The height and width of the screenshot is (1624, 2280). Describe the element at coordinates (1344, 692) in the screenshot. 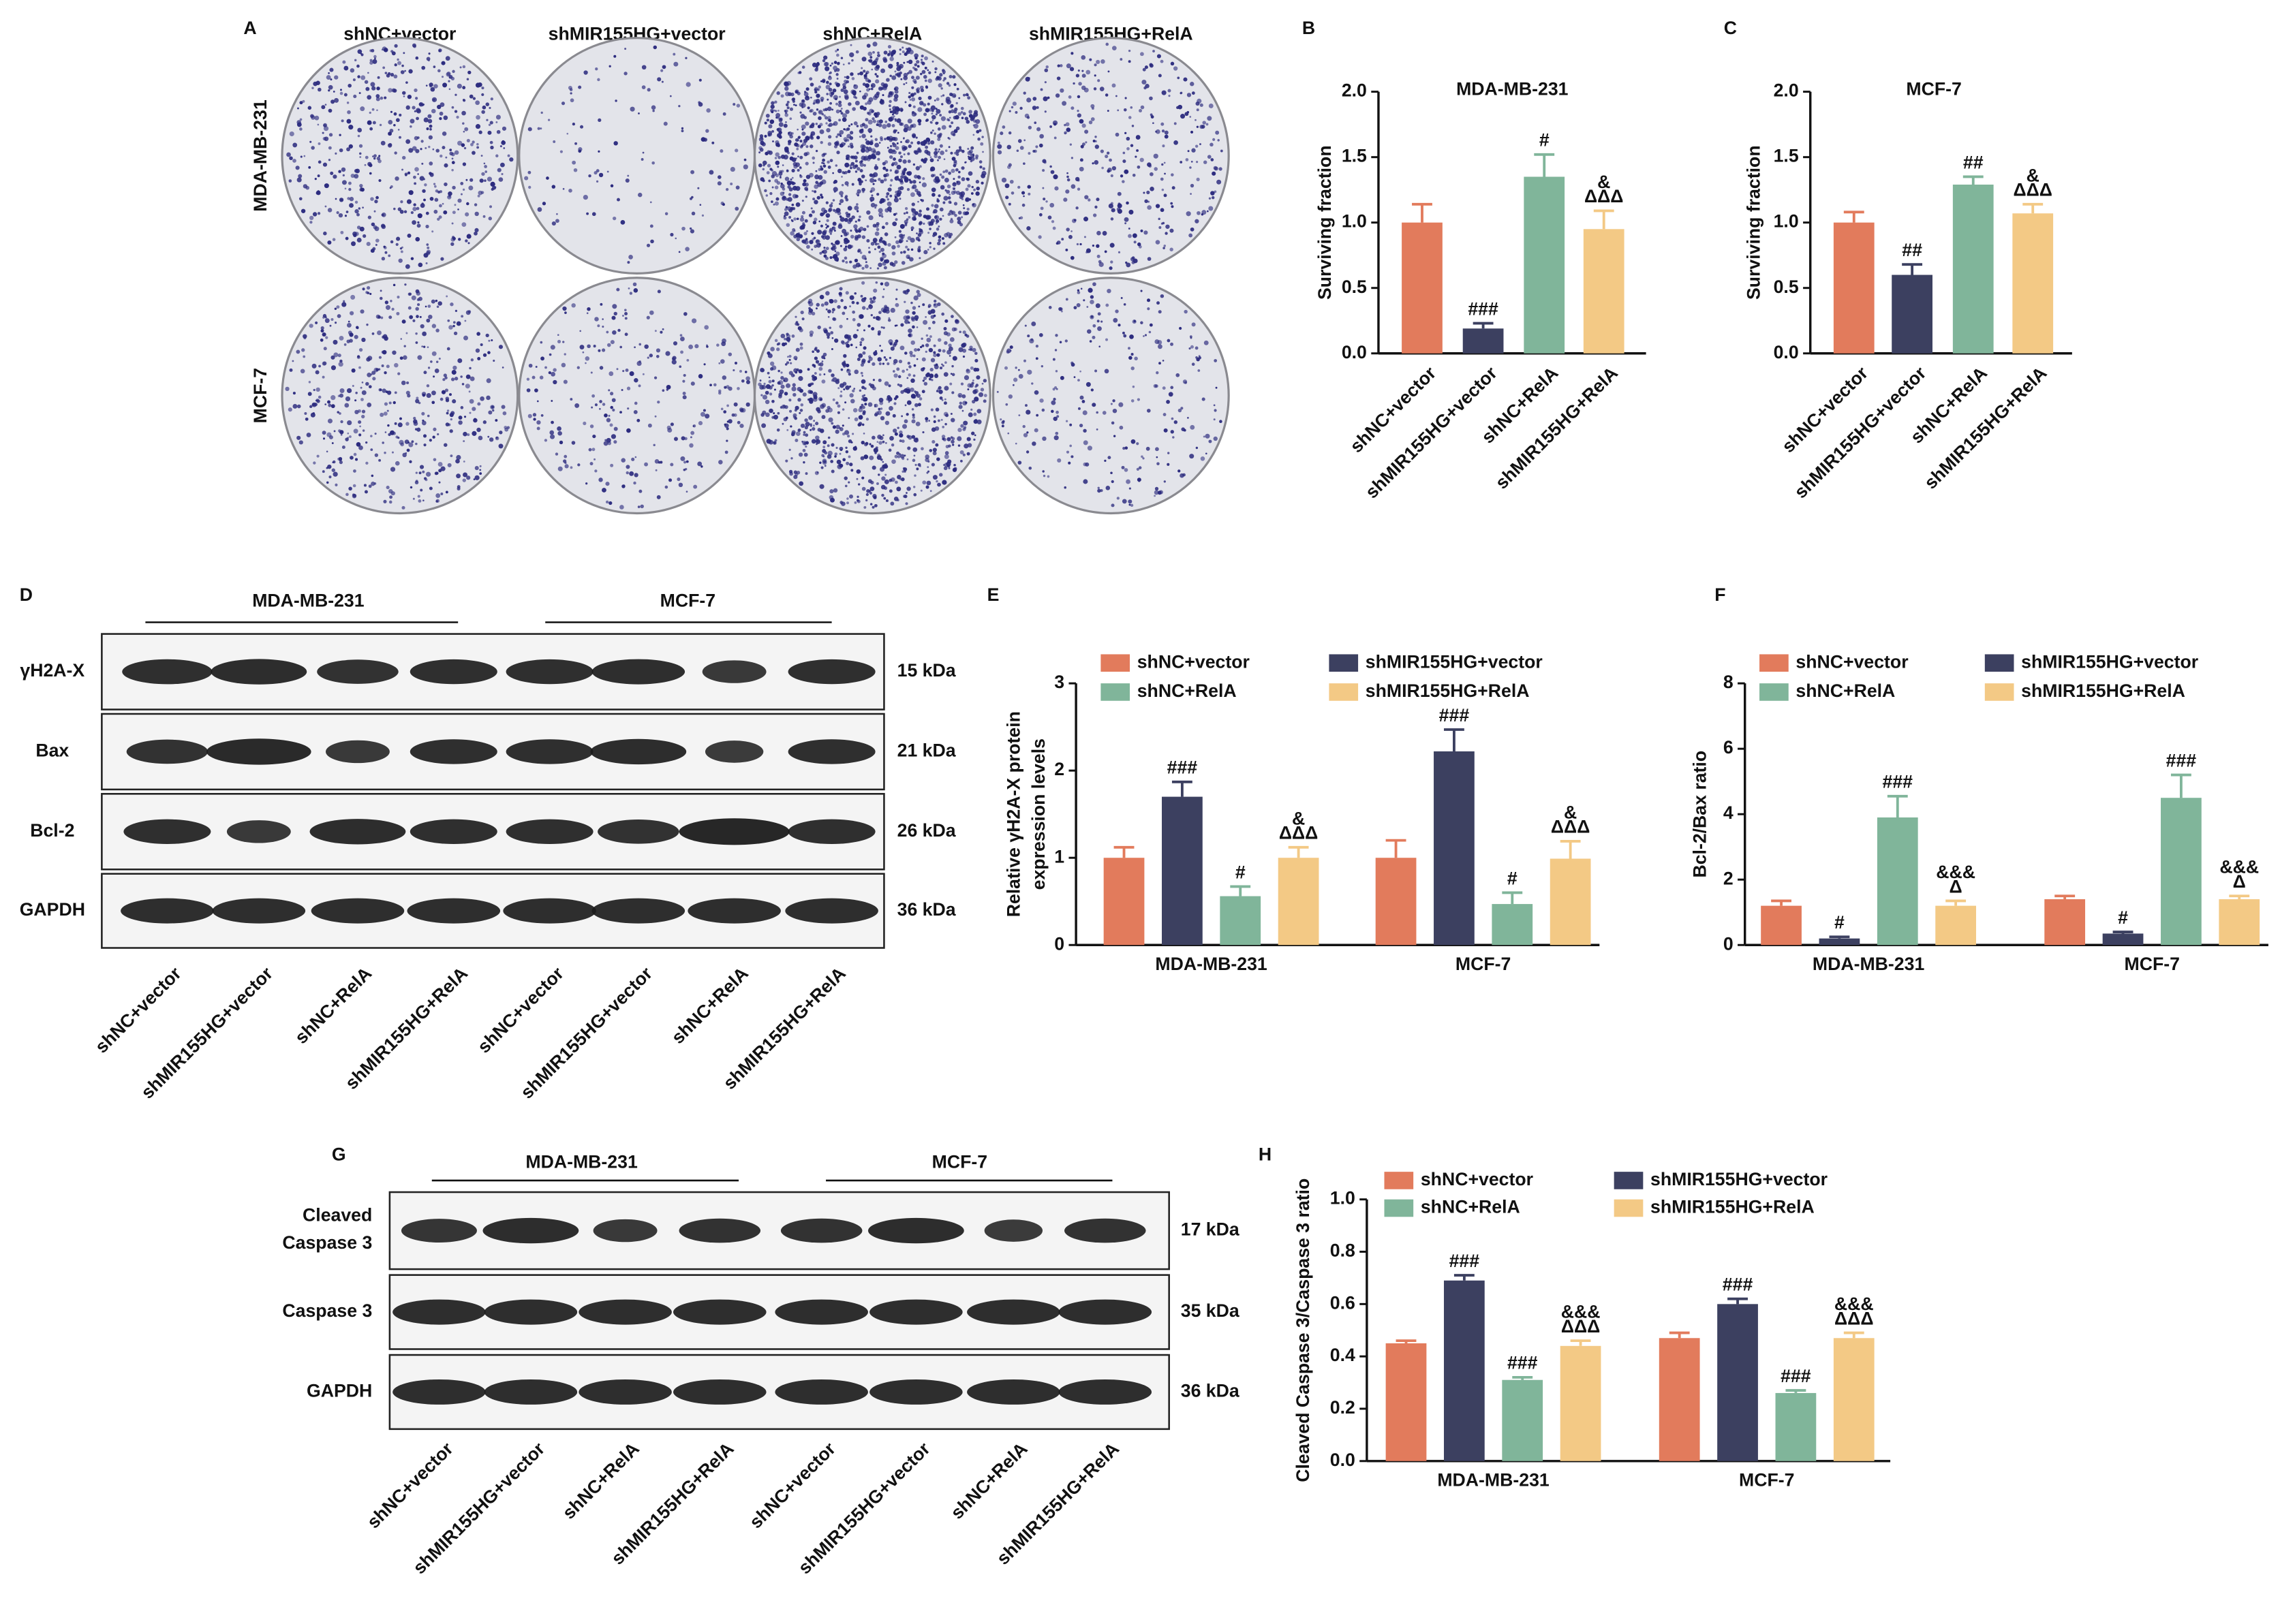

I see `legend-swatch` at that location.